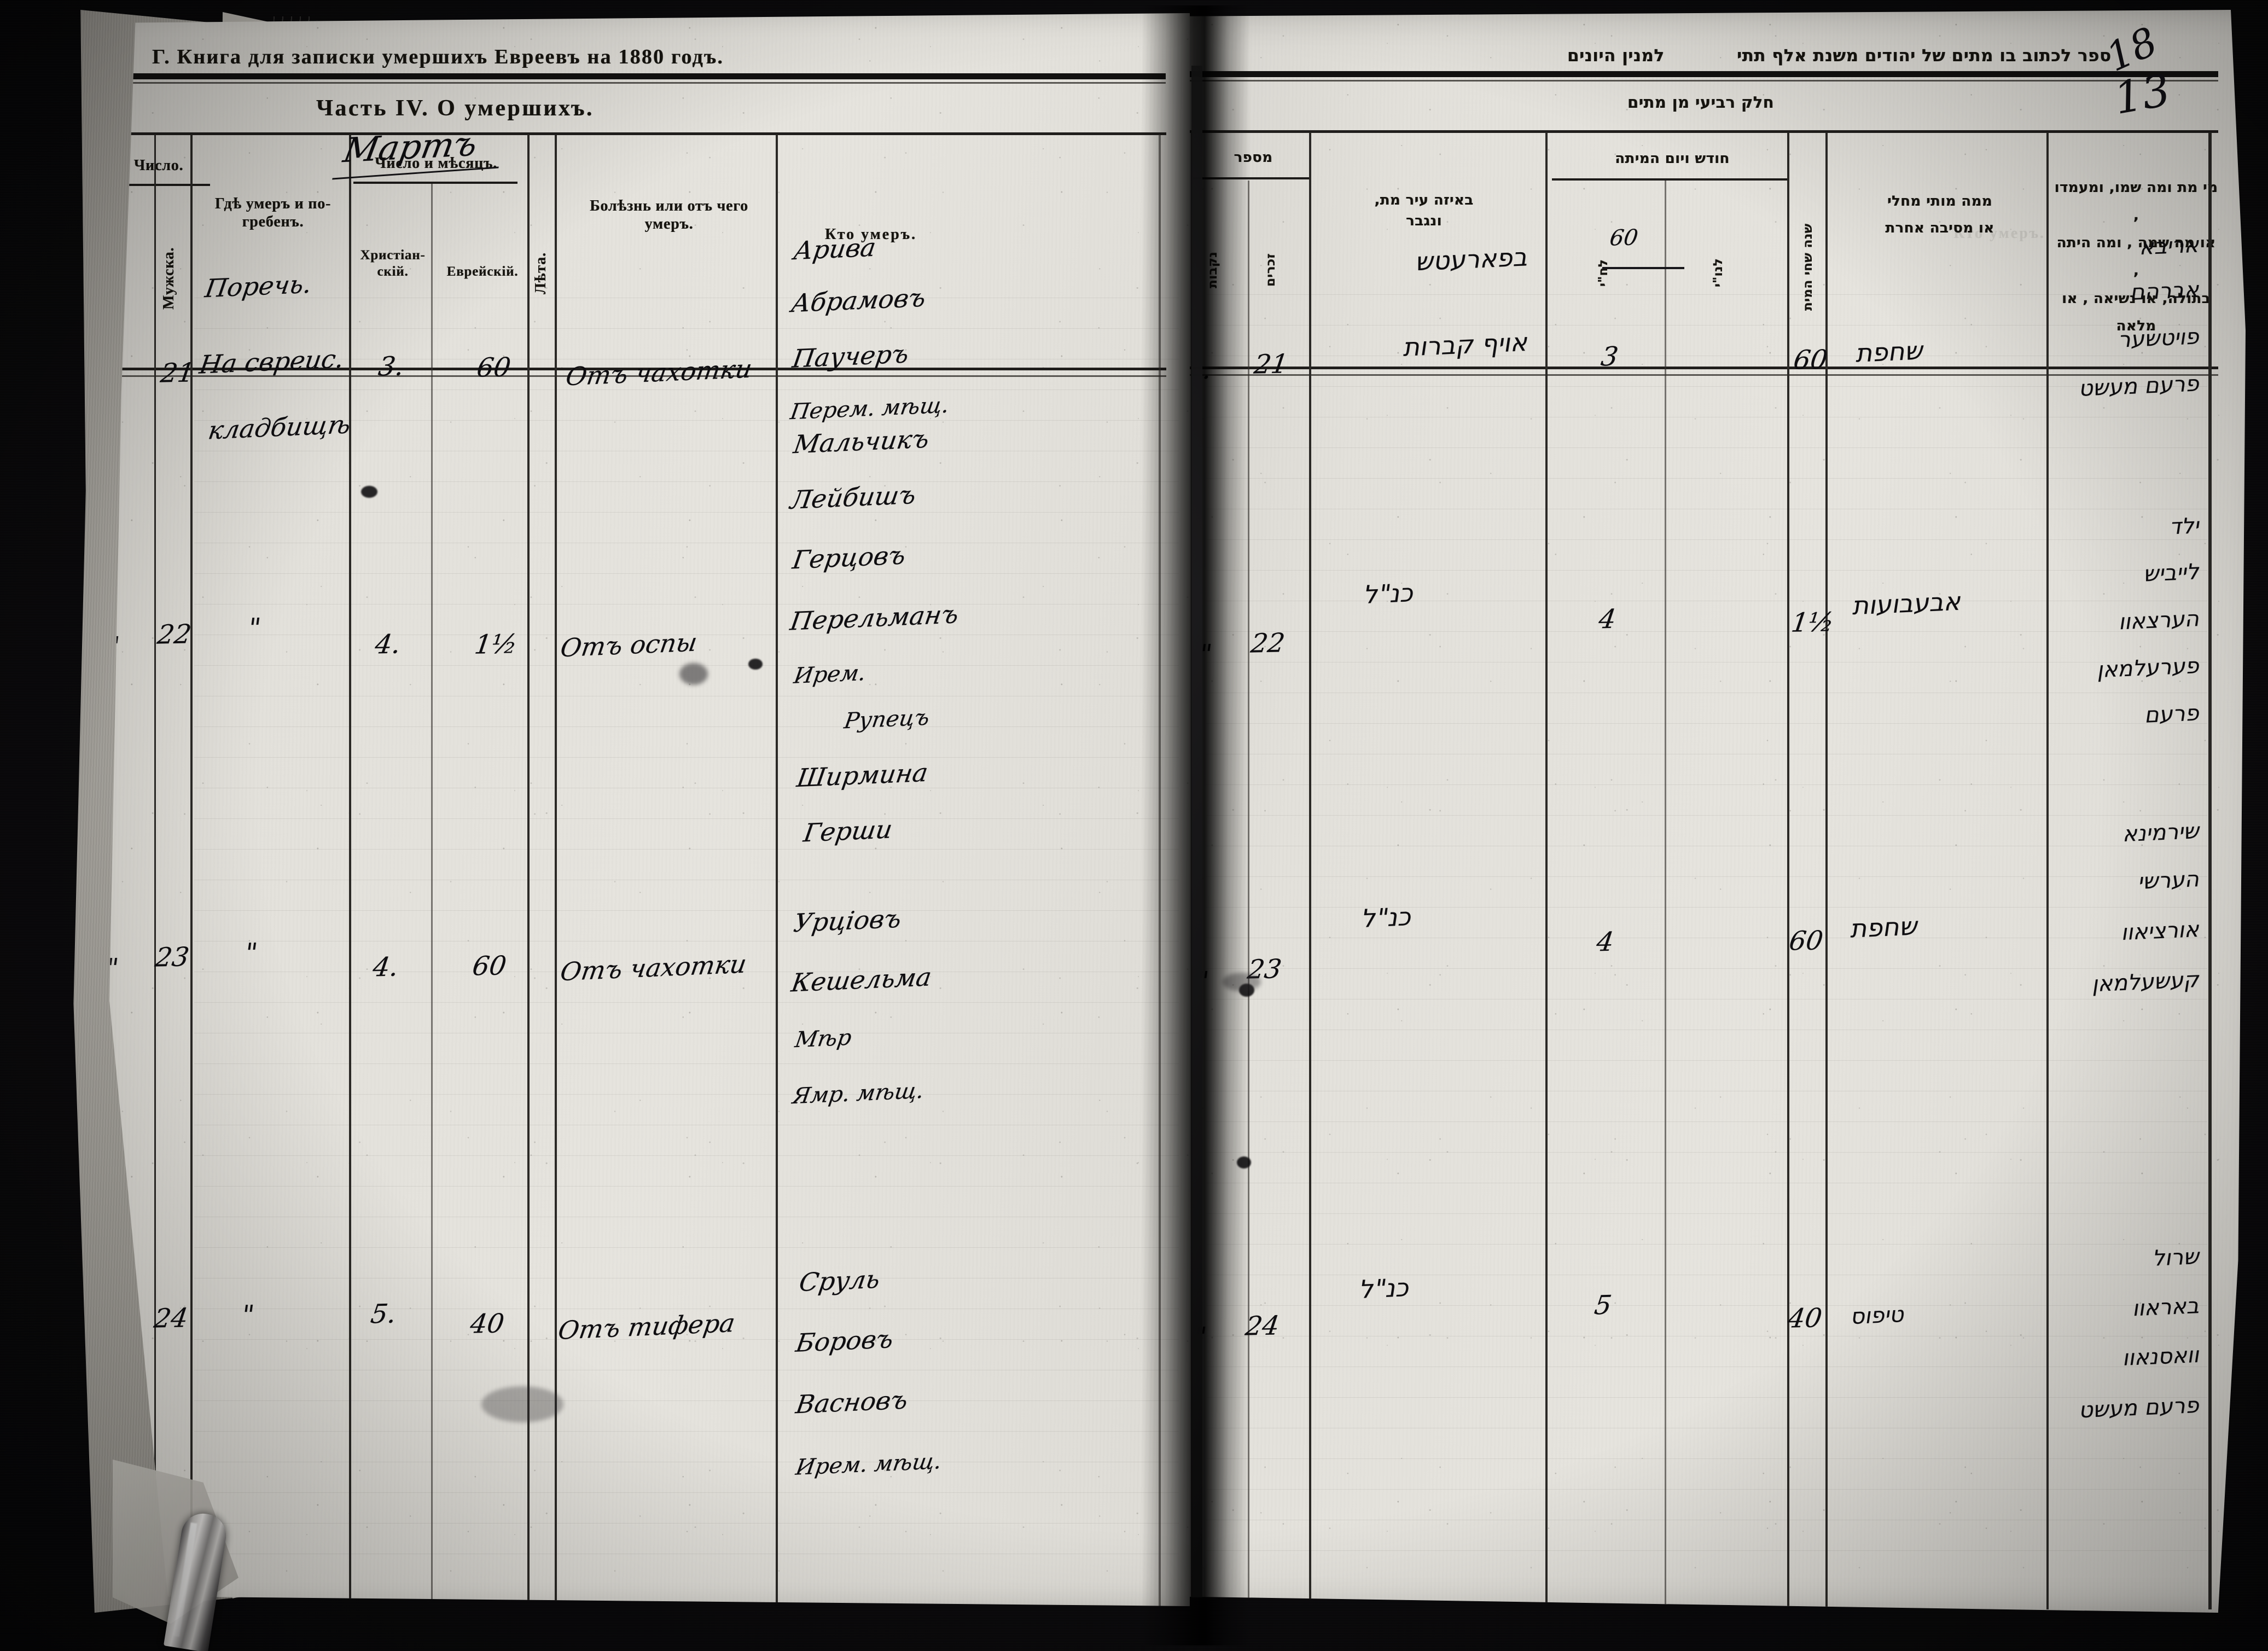  Describe the element at coordinates (522, 1404) in the screenshot. I see `paper-smudge` at that location.